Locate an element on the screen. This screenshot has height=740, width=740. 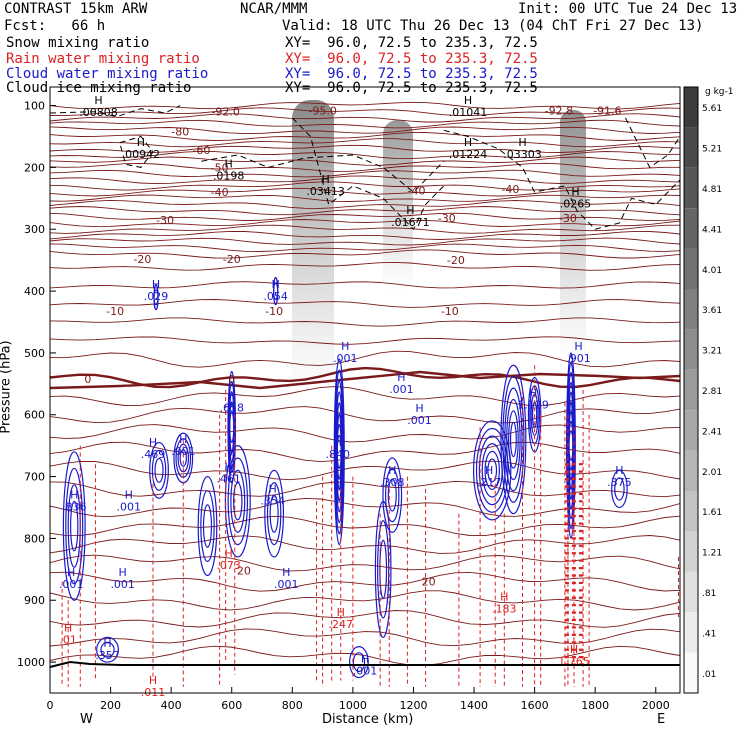
ground-line is located at coordinates (364, 664).